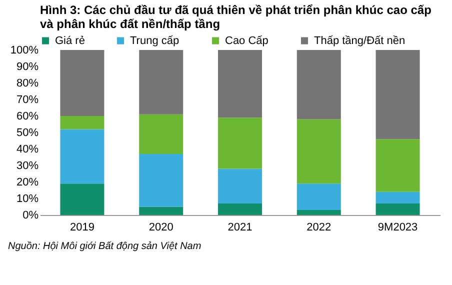 This screenshot has width=452, height=285. What do you see at coordinates (398, 228) in the screenshot?
I see `x-tick-label: 9M2023` at bounding box center [398, 228].